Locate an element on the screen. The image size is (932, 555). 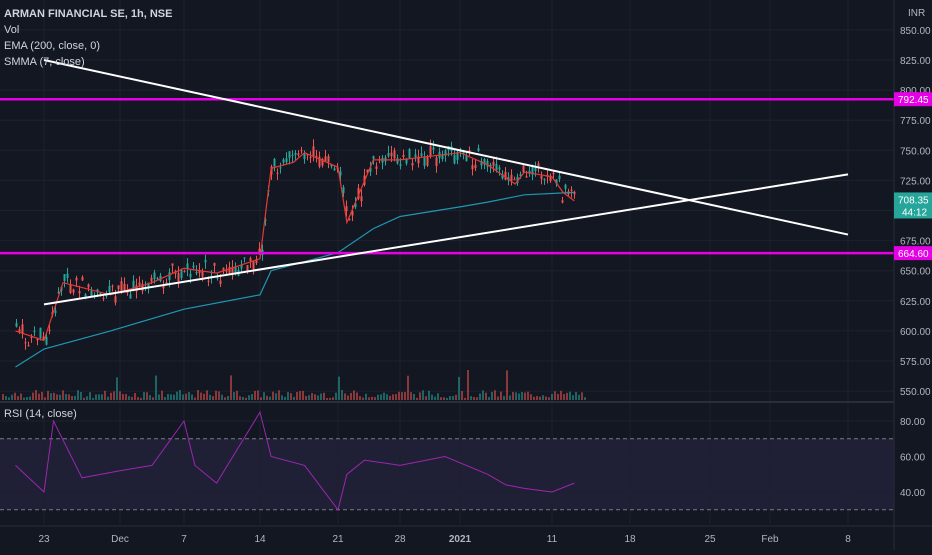
price-tick-label: 650.00 is located at coordinates (915, 272).